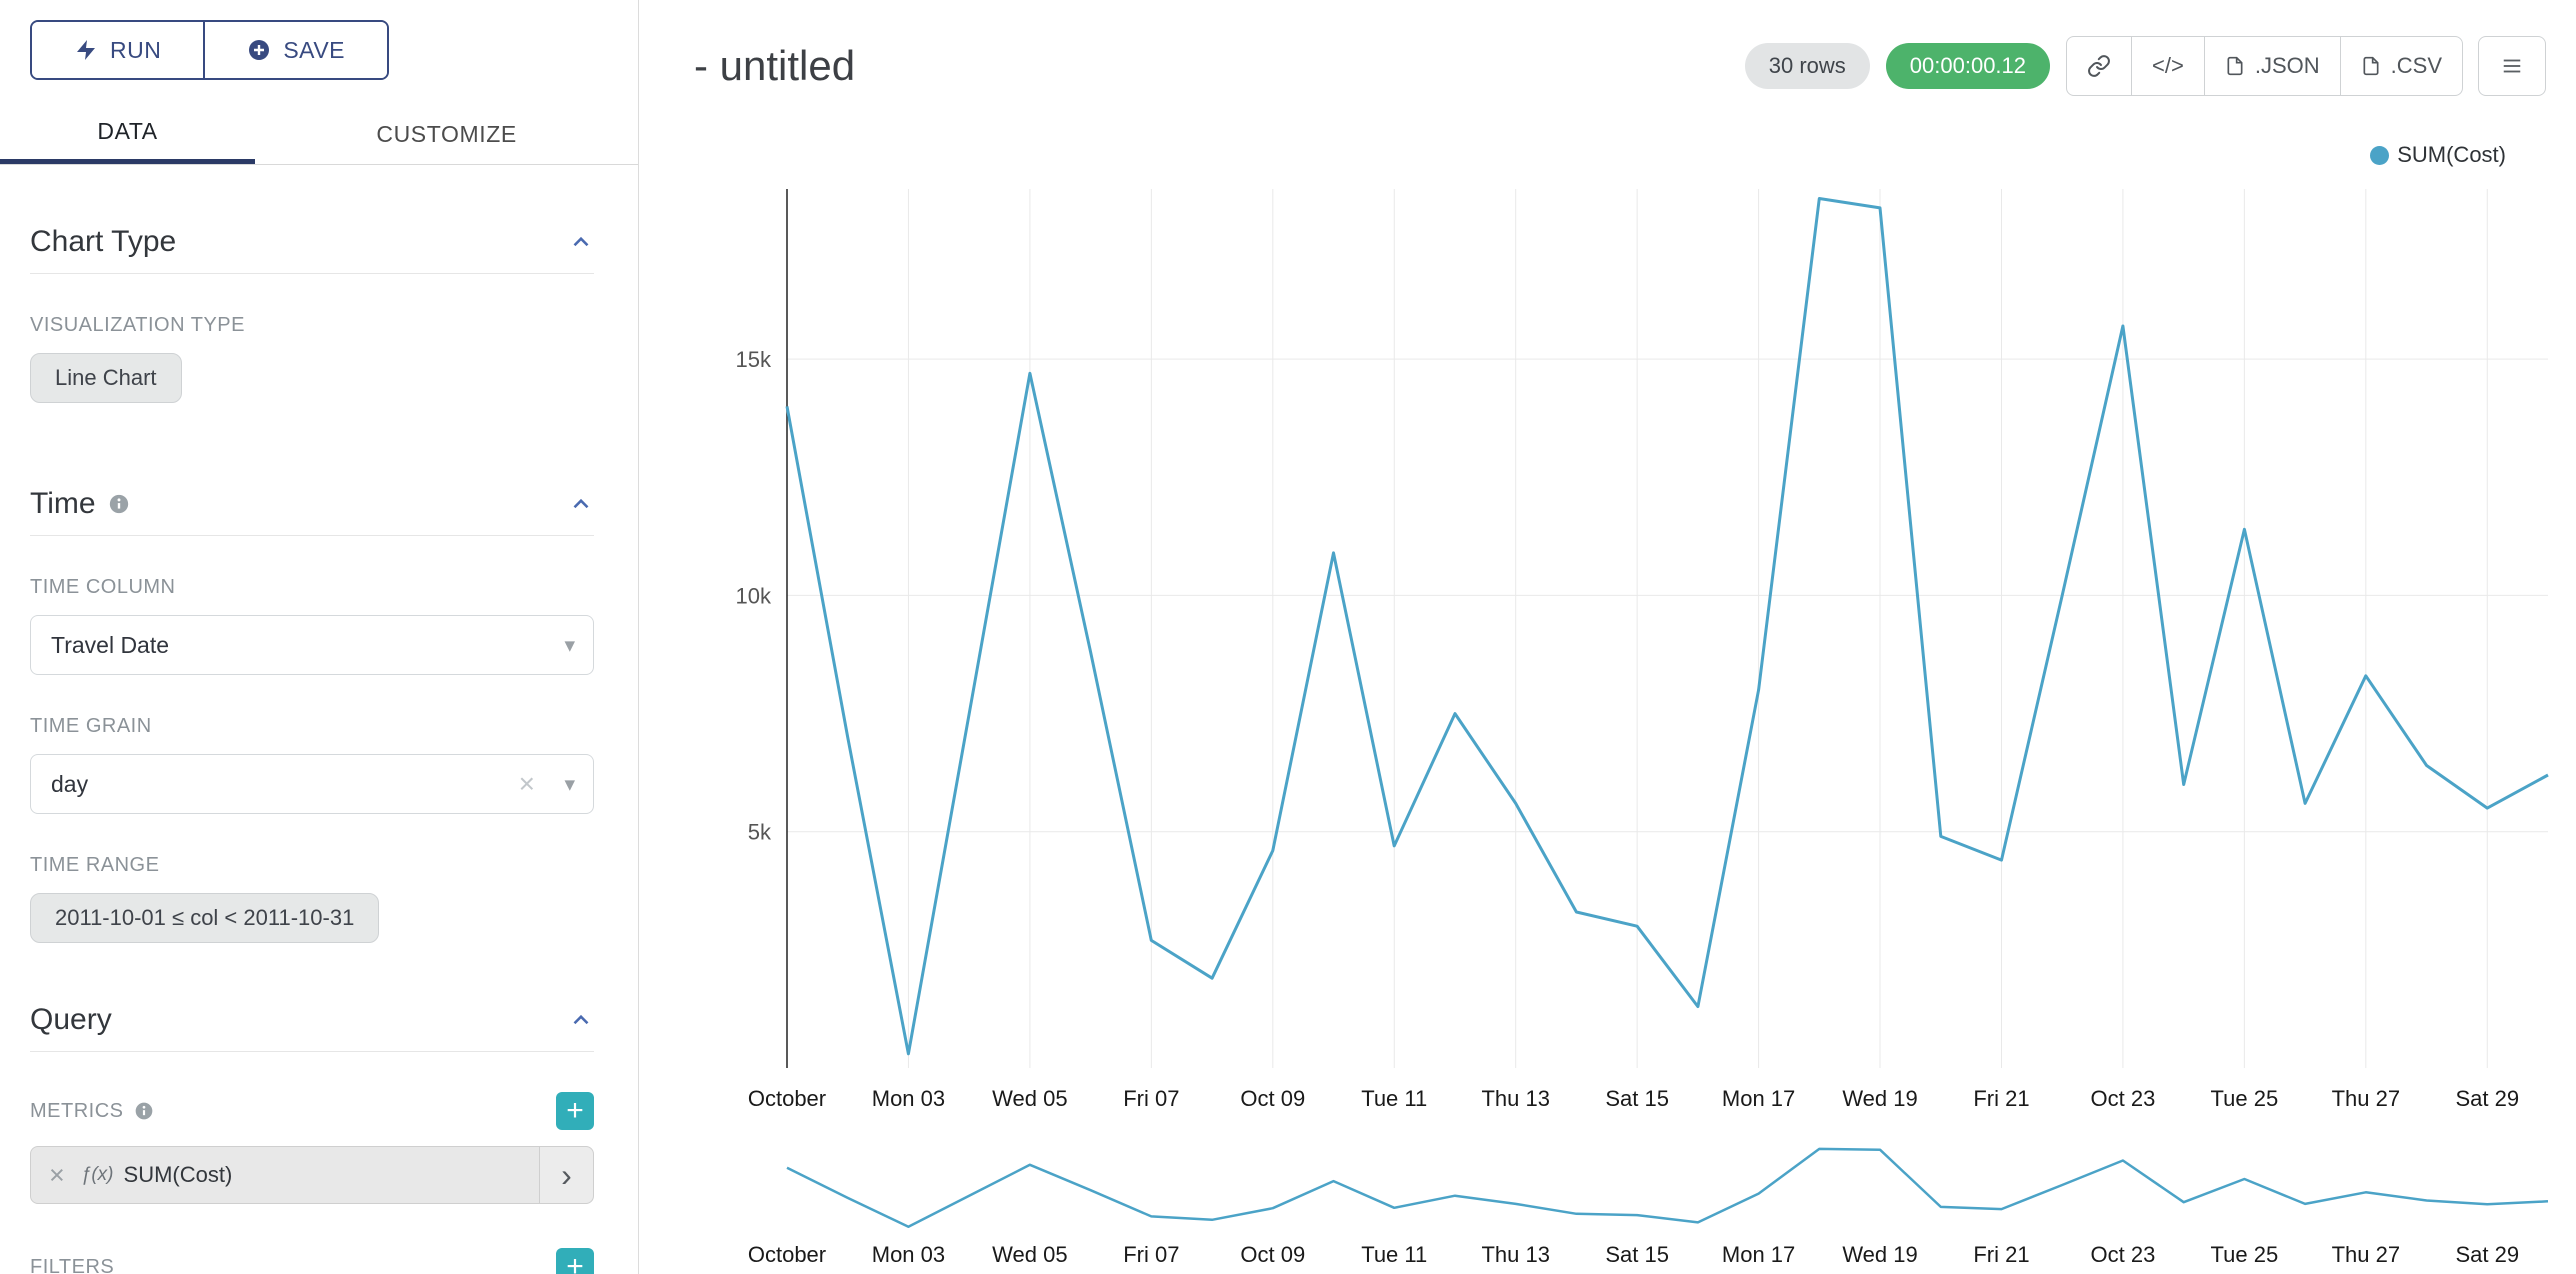 The width and height of the screenshot is (2576, 1274). I want to click on chart-header-actions: 30 rows 00:00:00.12 </> .JSON, so click(2145, 66).